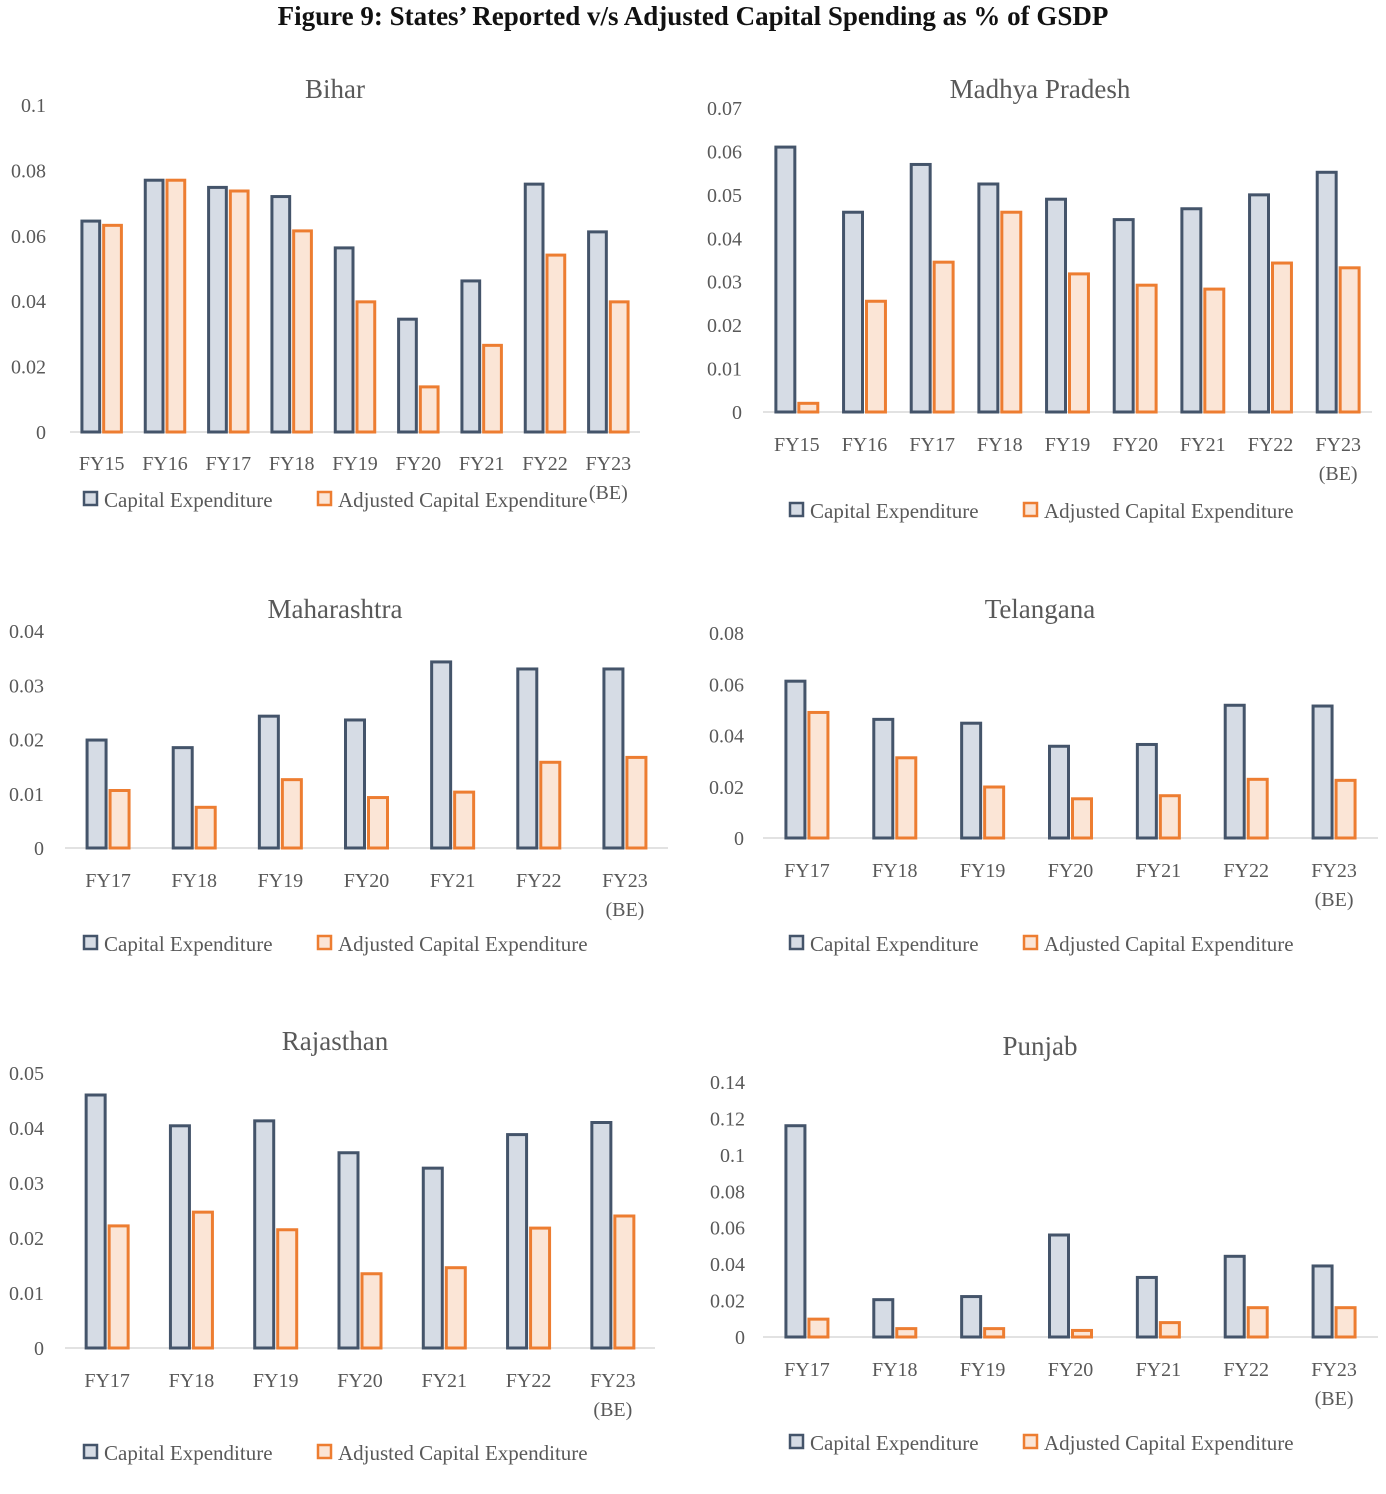 The image size is (1386, 1494). I want to click on y-tick-label: 0.12, so click(727, 1119).